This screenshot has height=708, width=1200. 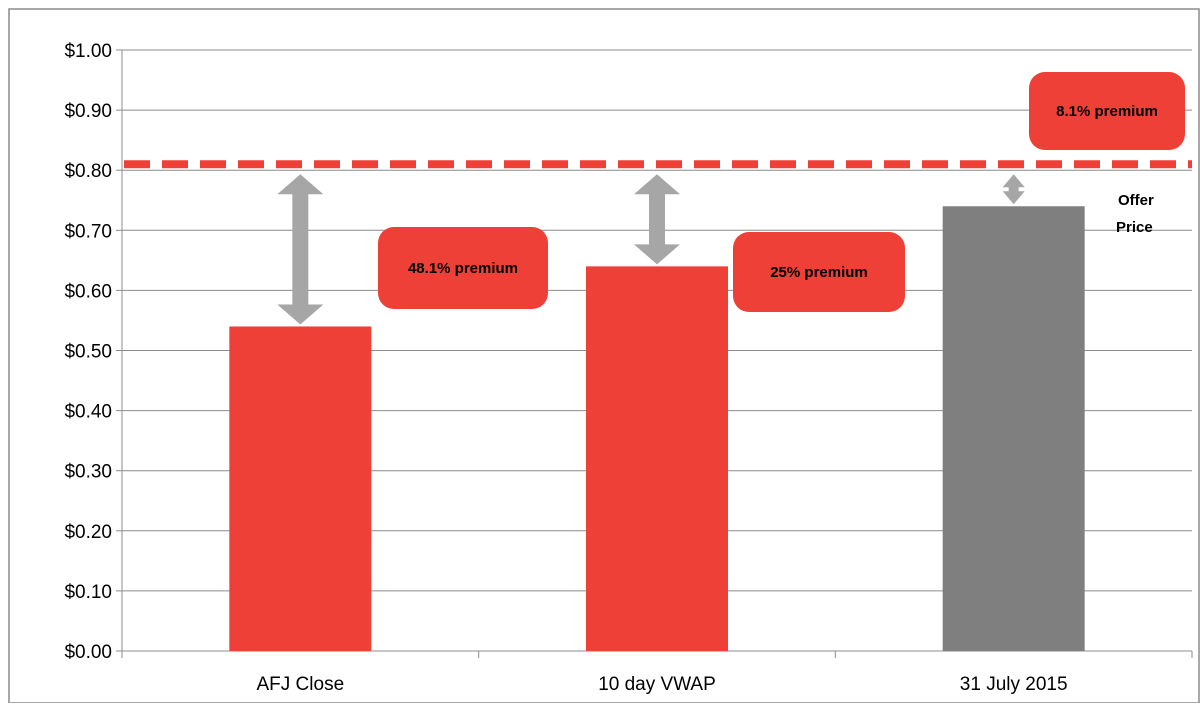 What do you see at coordinates (88, 352) in the screenshot?
I see `y-tick-label: $0.50` at bounding box center [88, 352].